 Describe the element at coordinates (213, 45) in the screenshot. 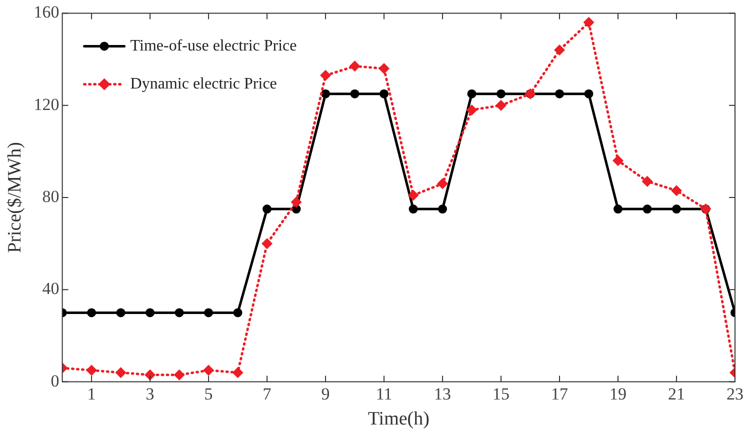

I see `legend-label: Time-of-use electric Price` at that location.